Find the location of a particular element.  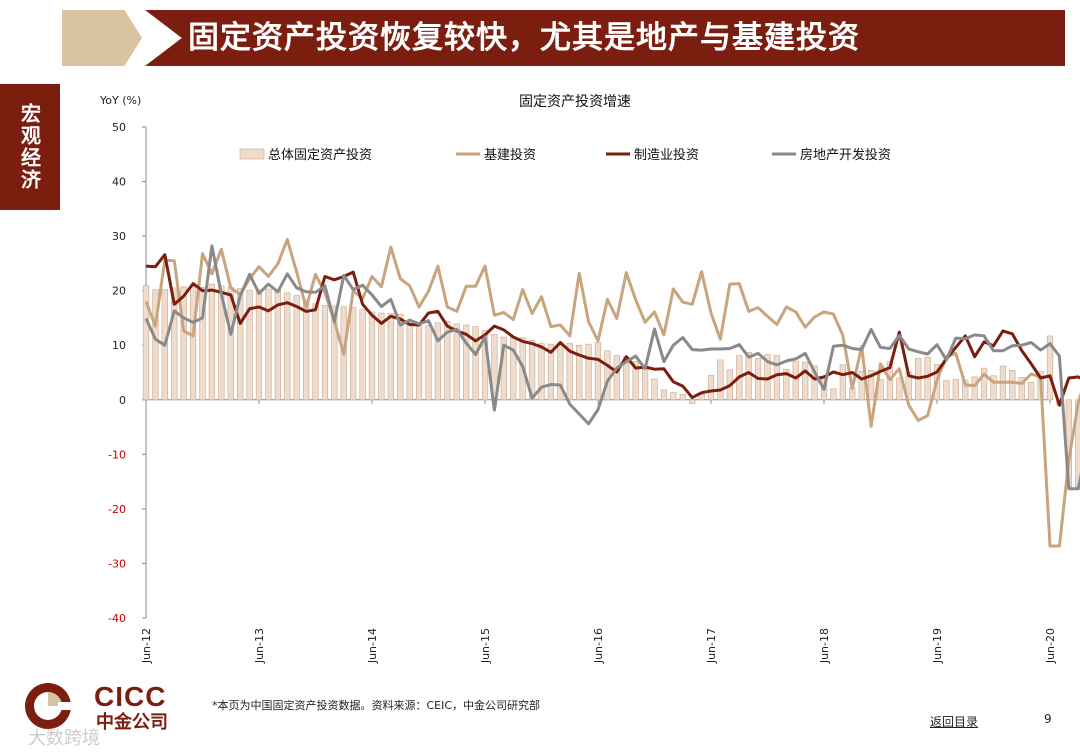

legend-label: 基建投资 is located at coordinates (510, 155).